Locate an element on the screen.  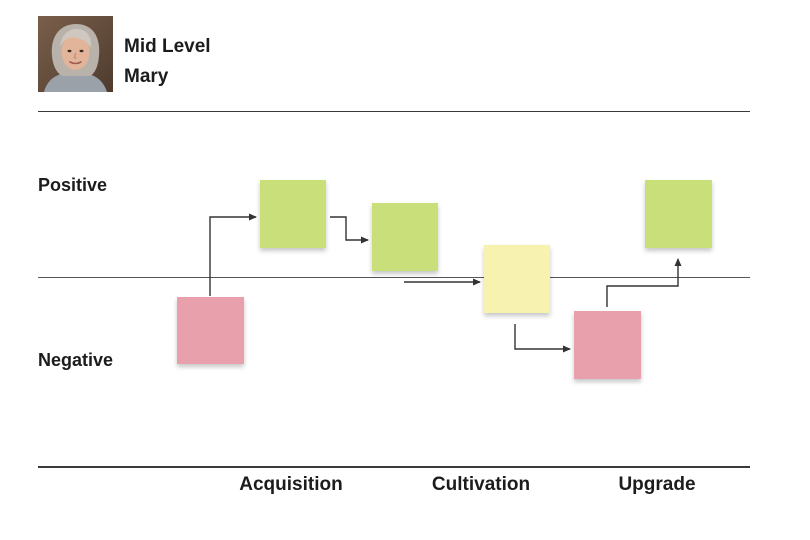
persona-title: Mid Level is located at coordinates (167, 46).